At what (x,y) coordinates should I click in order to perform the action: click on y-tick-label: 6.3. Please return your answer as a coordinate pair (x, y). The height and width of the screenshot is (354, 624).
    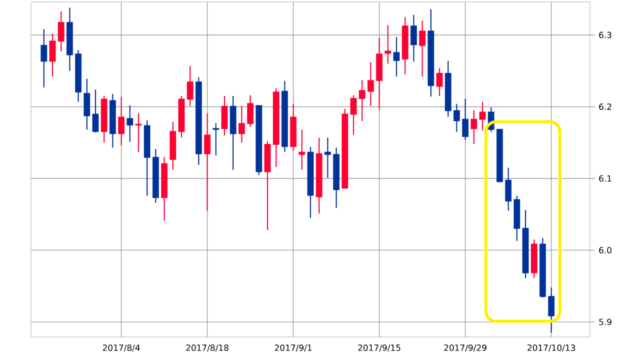
    Looking at the image, I should click on (605, 35).